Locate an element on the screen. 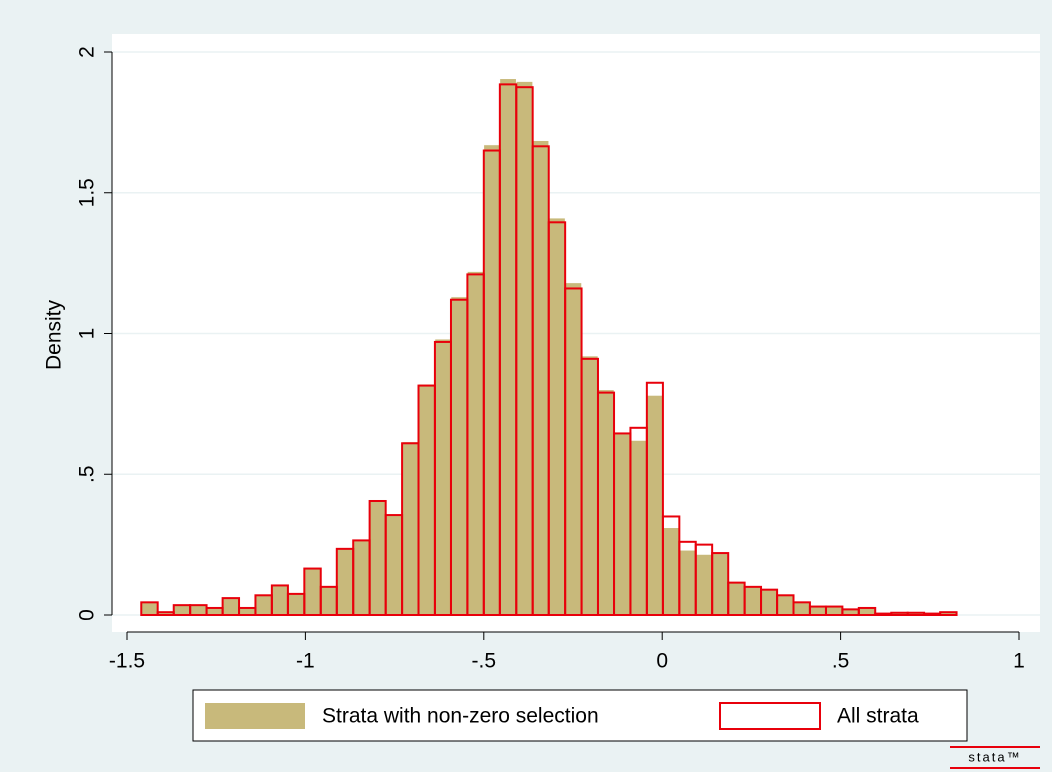  y-tick-label: 0 is located at coordinates (87, 615).